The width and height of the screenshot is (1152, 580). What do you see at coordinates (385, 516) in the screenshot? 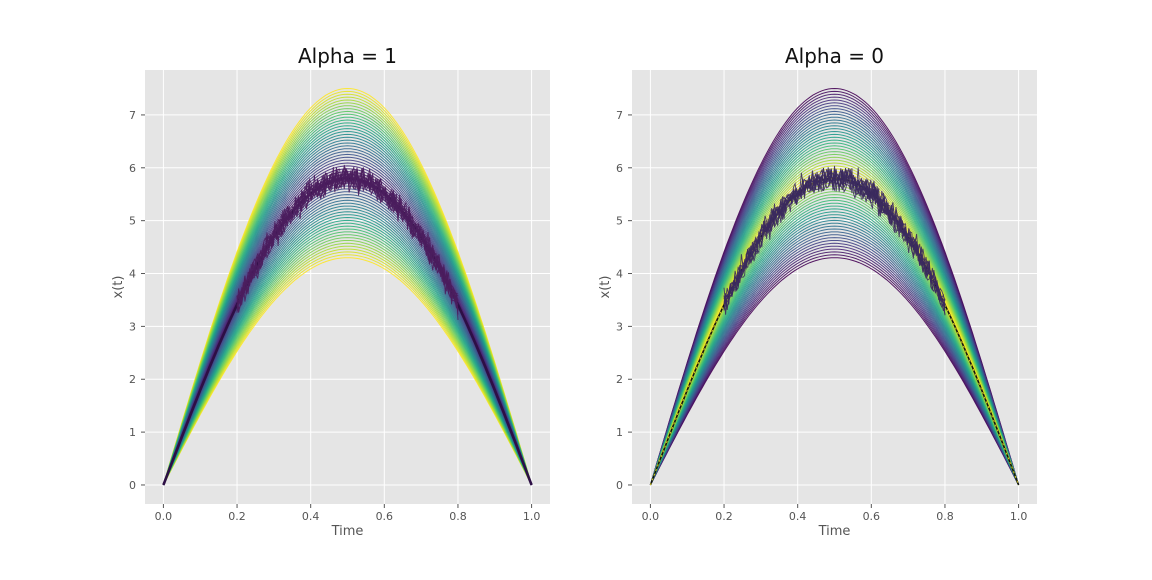
I see `x-tick-label: 0.6` at bounding box center [385, 516].